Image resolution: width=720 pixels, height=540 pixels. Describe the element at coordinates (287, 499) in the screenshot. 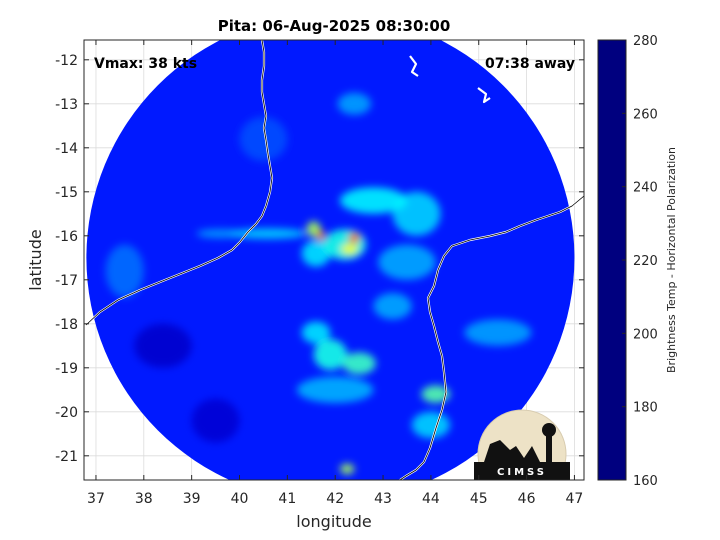

I see `x-tick-label: 41` at that location.